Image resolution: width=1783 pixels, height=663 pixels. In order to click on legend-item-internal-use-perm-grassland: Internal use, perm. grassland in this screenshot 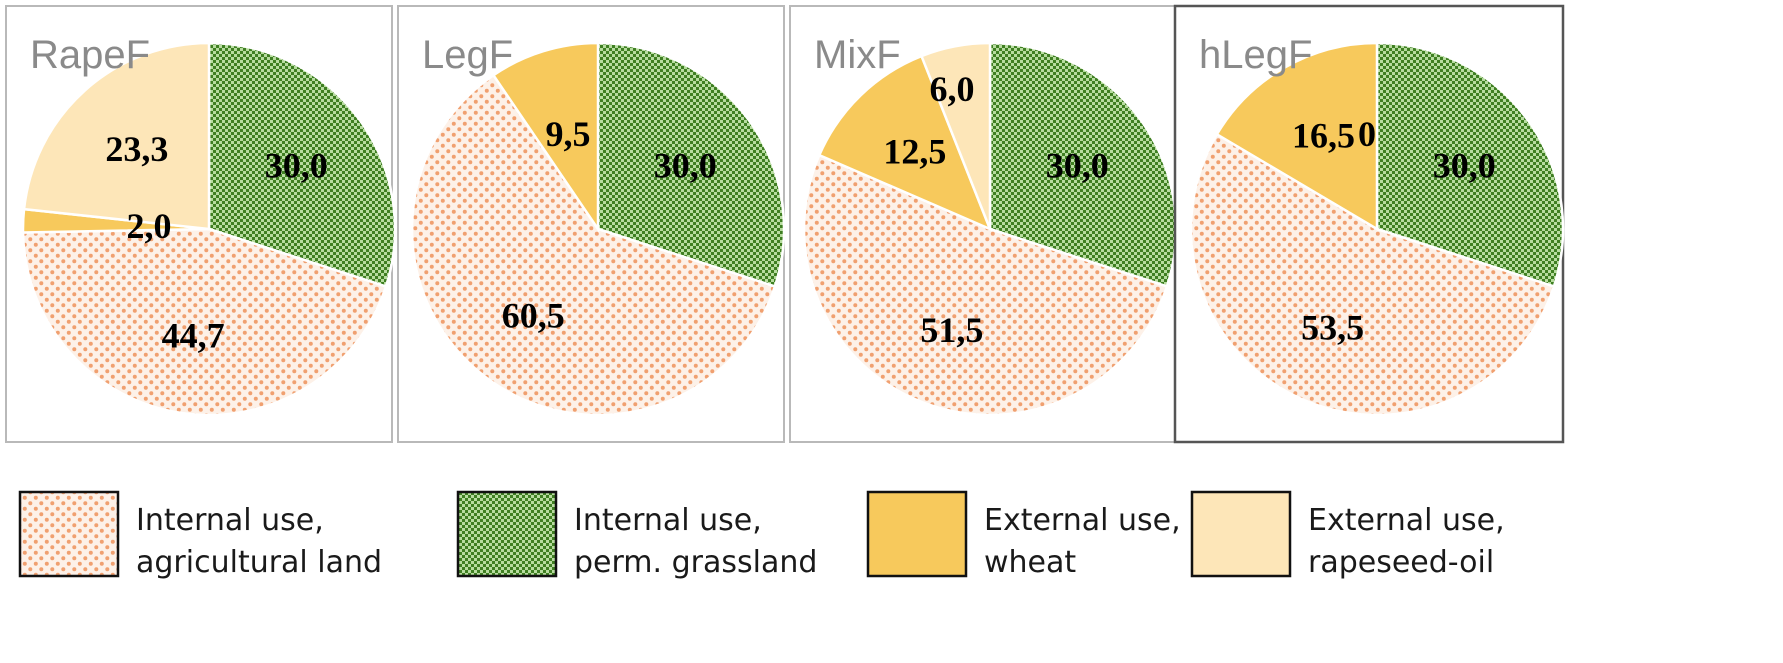, I will do `click(636, 535)`.